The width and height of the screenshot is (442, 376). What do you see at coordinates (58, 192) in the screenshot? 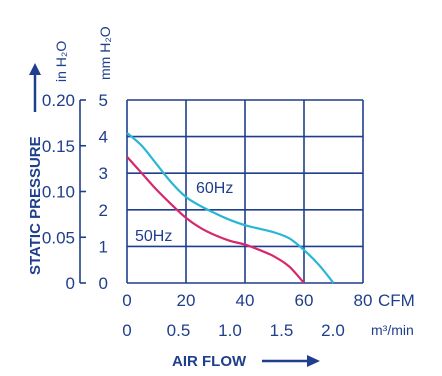
I see `y-tick-in-2: 0.10` at bounding box center [58, 192].